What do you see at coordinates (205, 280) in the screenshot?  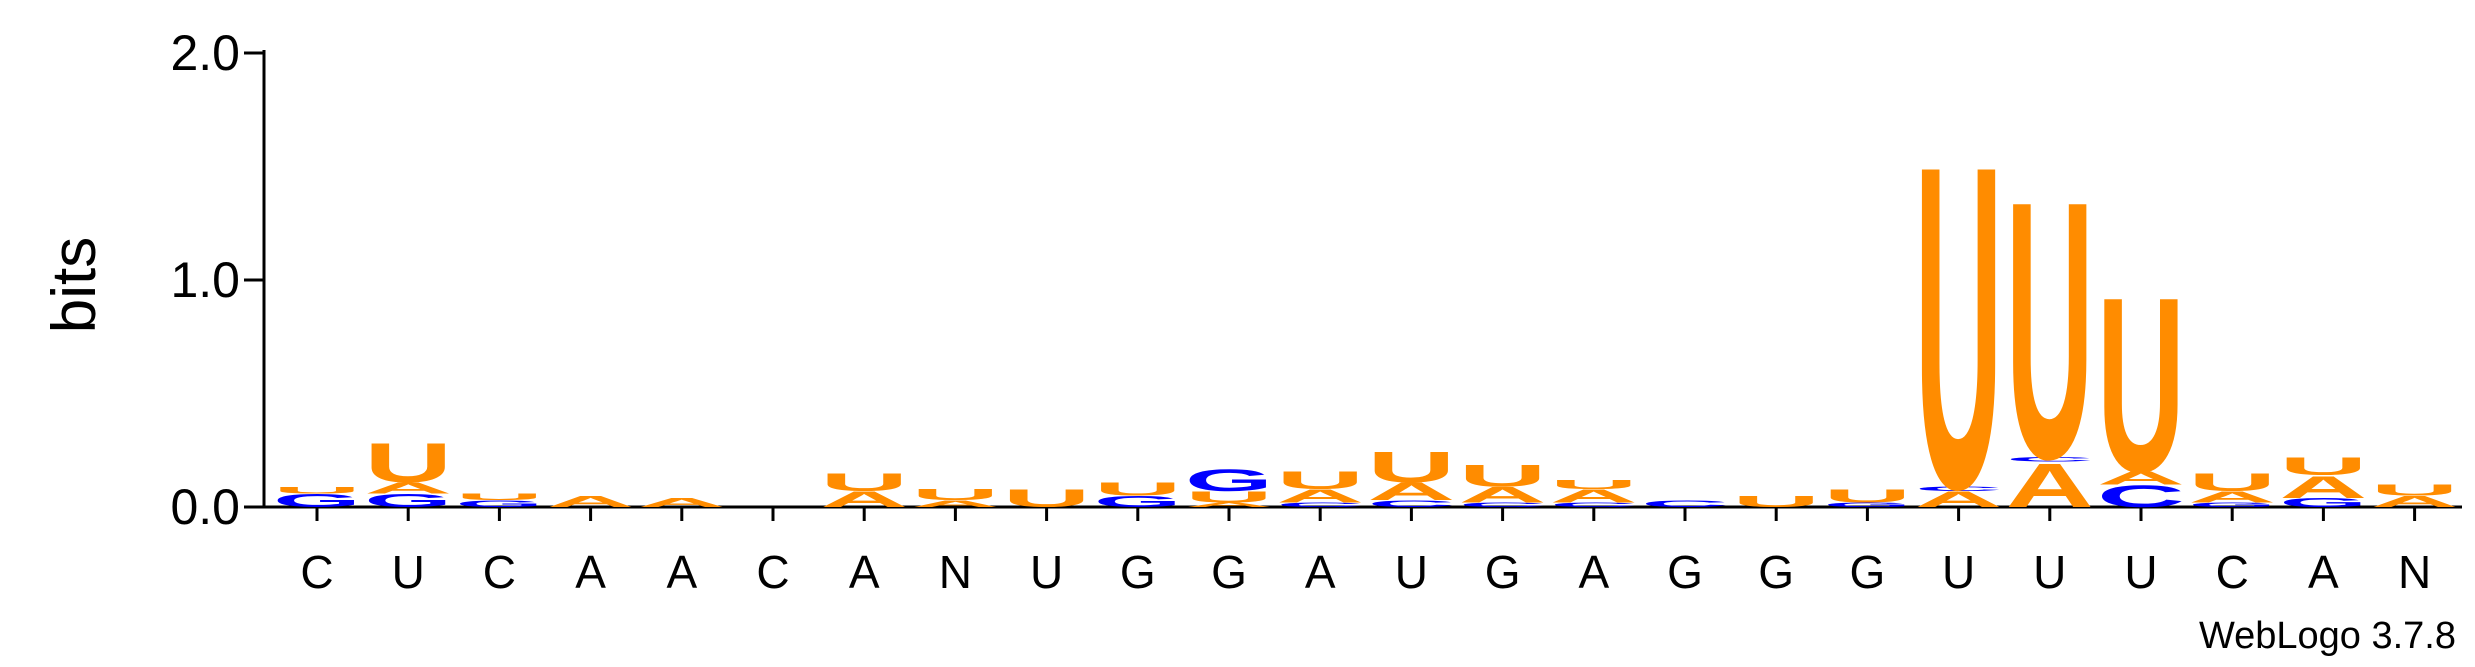 I see `y-tick-label: 1.0` at bounding box center [205, 280].